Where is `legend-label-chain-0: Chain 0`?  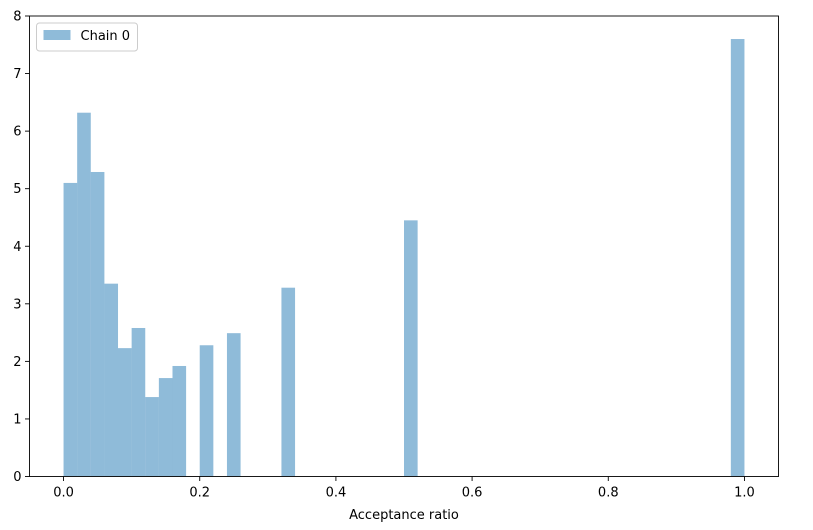 legend-label-chain-0: Chain 0 is located at coordinates (106, 36).